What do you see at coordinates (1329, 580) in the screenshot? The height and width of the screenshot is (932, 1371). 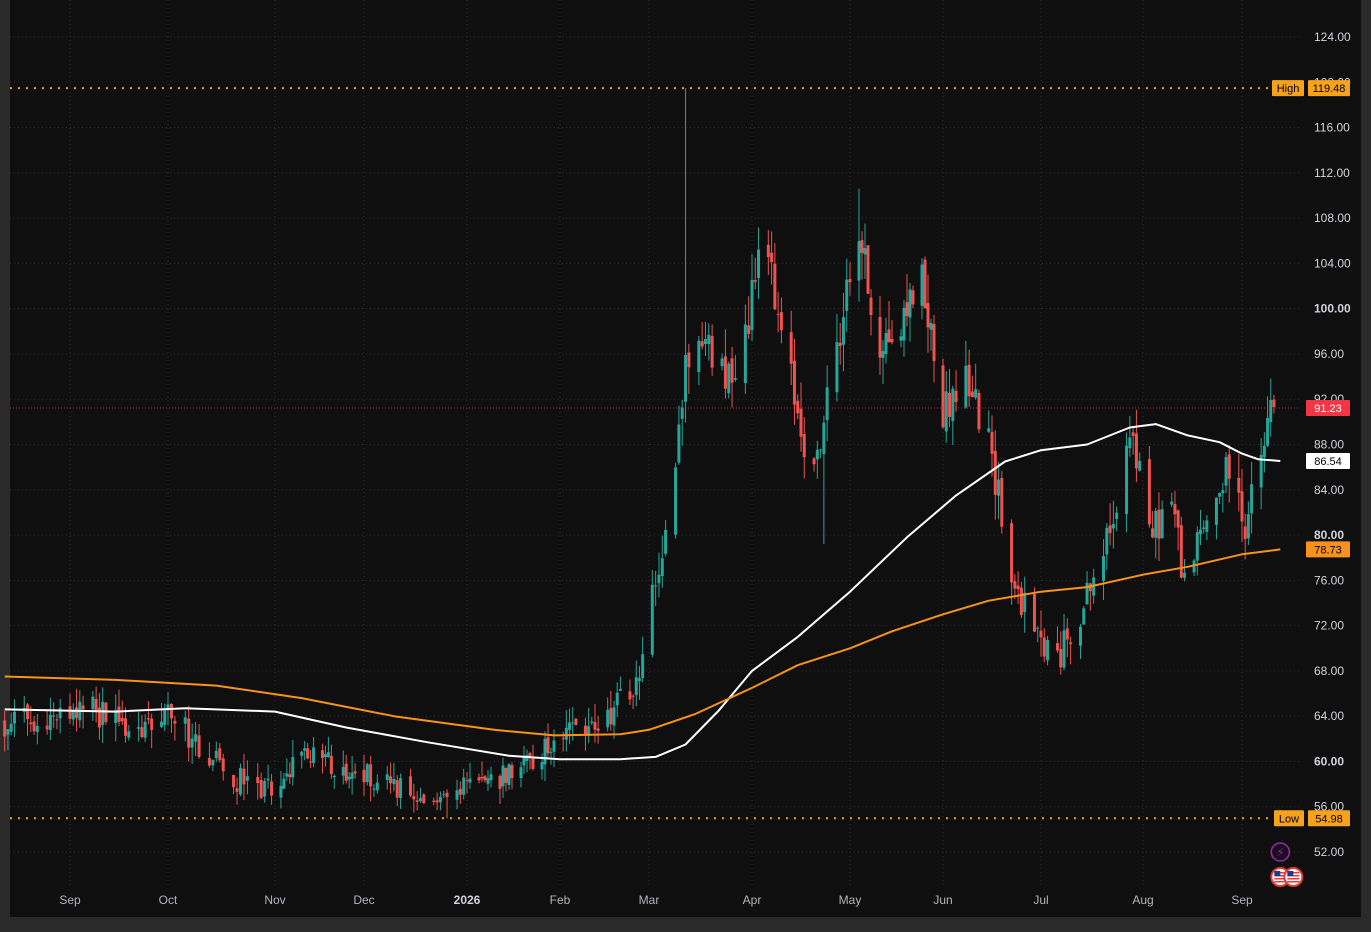 I see `y-tick-label: 76.00` at bounding box center [1329, 580].